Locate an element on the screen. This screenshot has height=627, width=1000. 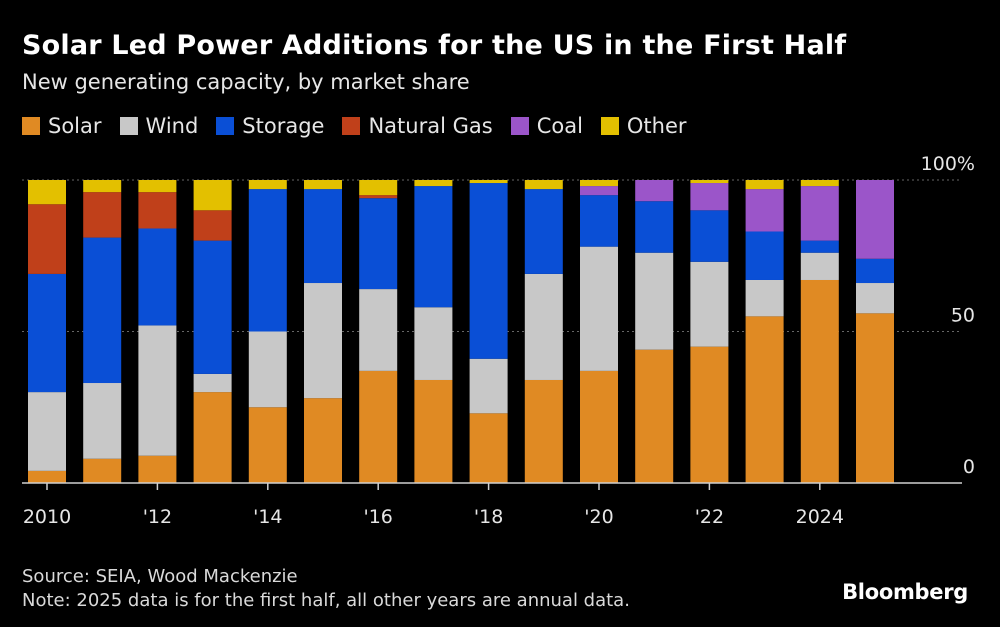
legend-label-coal: Coal is located at coordinates (559, 126).